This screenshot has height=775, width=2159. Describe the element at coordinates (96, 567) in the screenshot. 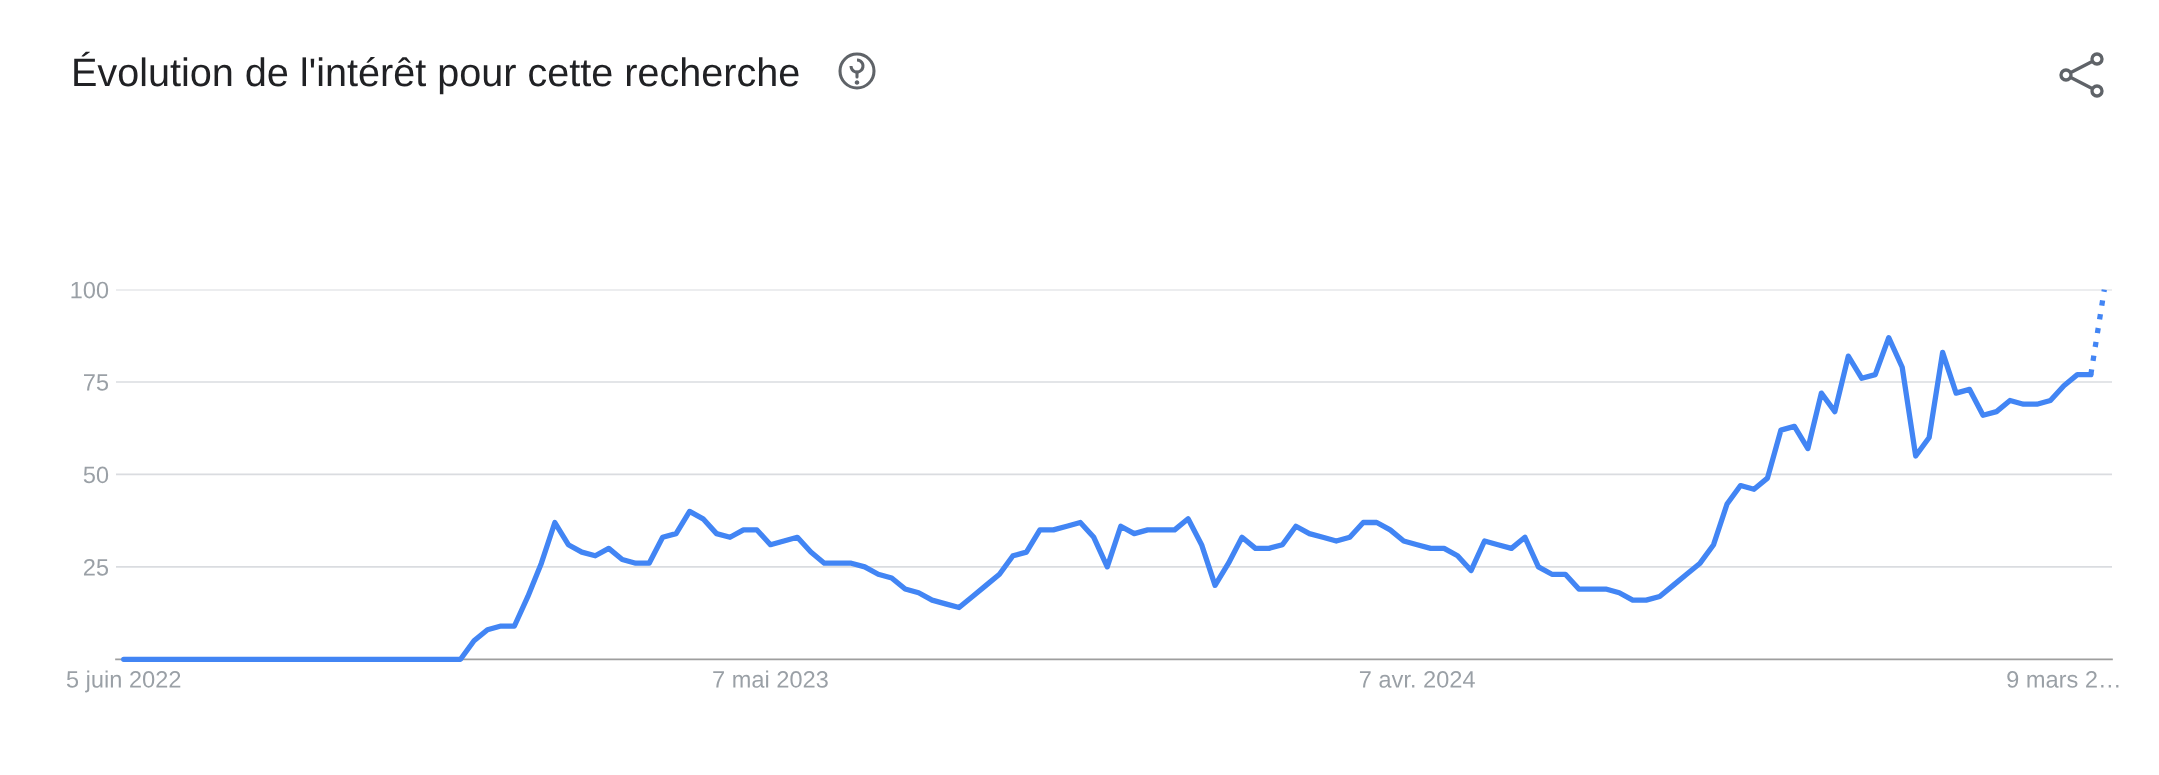

I see `y-tick-label: 25` at that location.